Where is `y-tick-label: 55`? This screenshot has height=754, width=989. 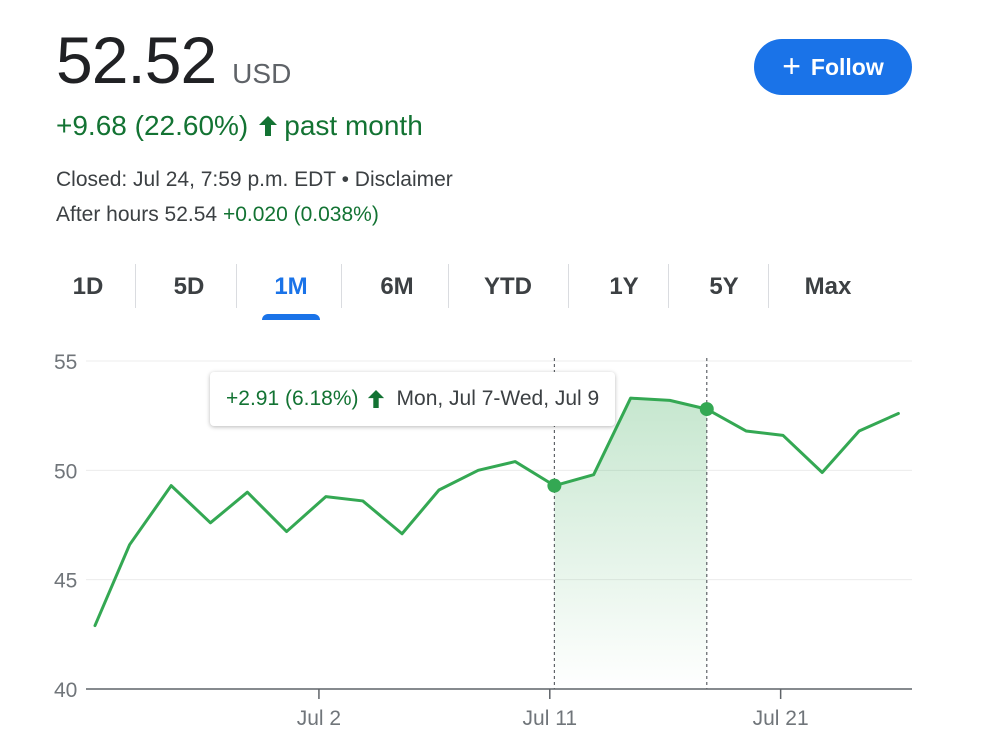 y-tick-label: 55 is located at coordinates (65, 362).